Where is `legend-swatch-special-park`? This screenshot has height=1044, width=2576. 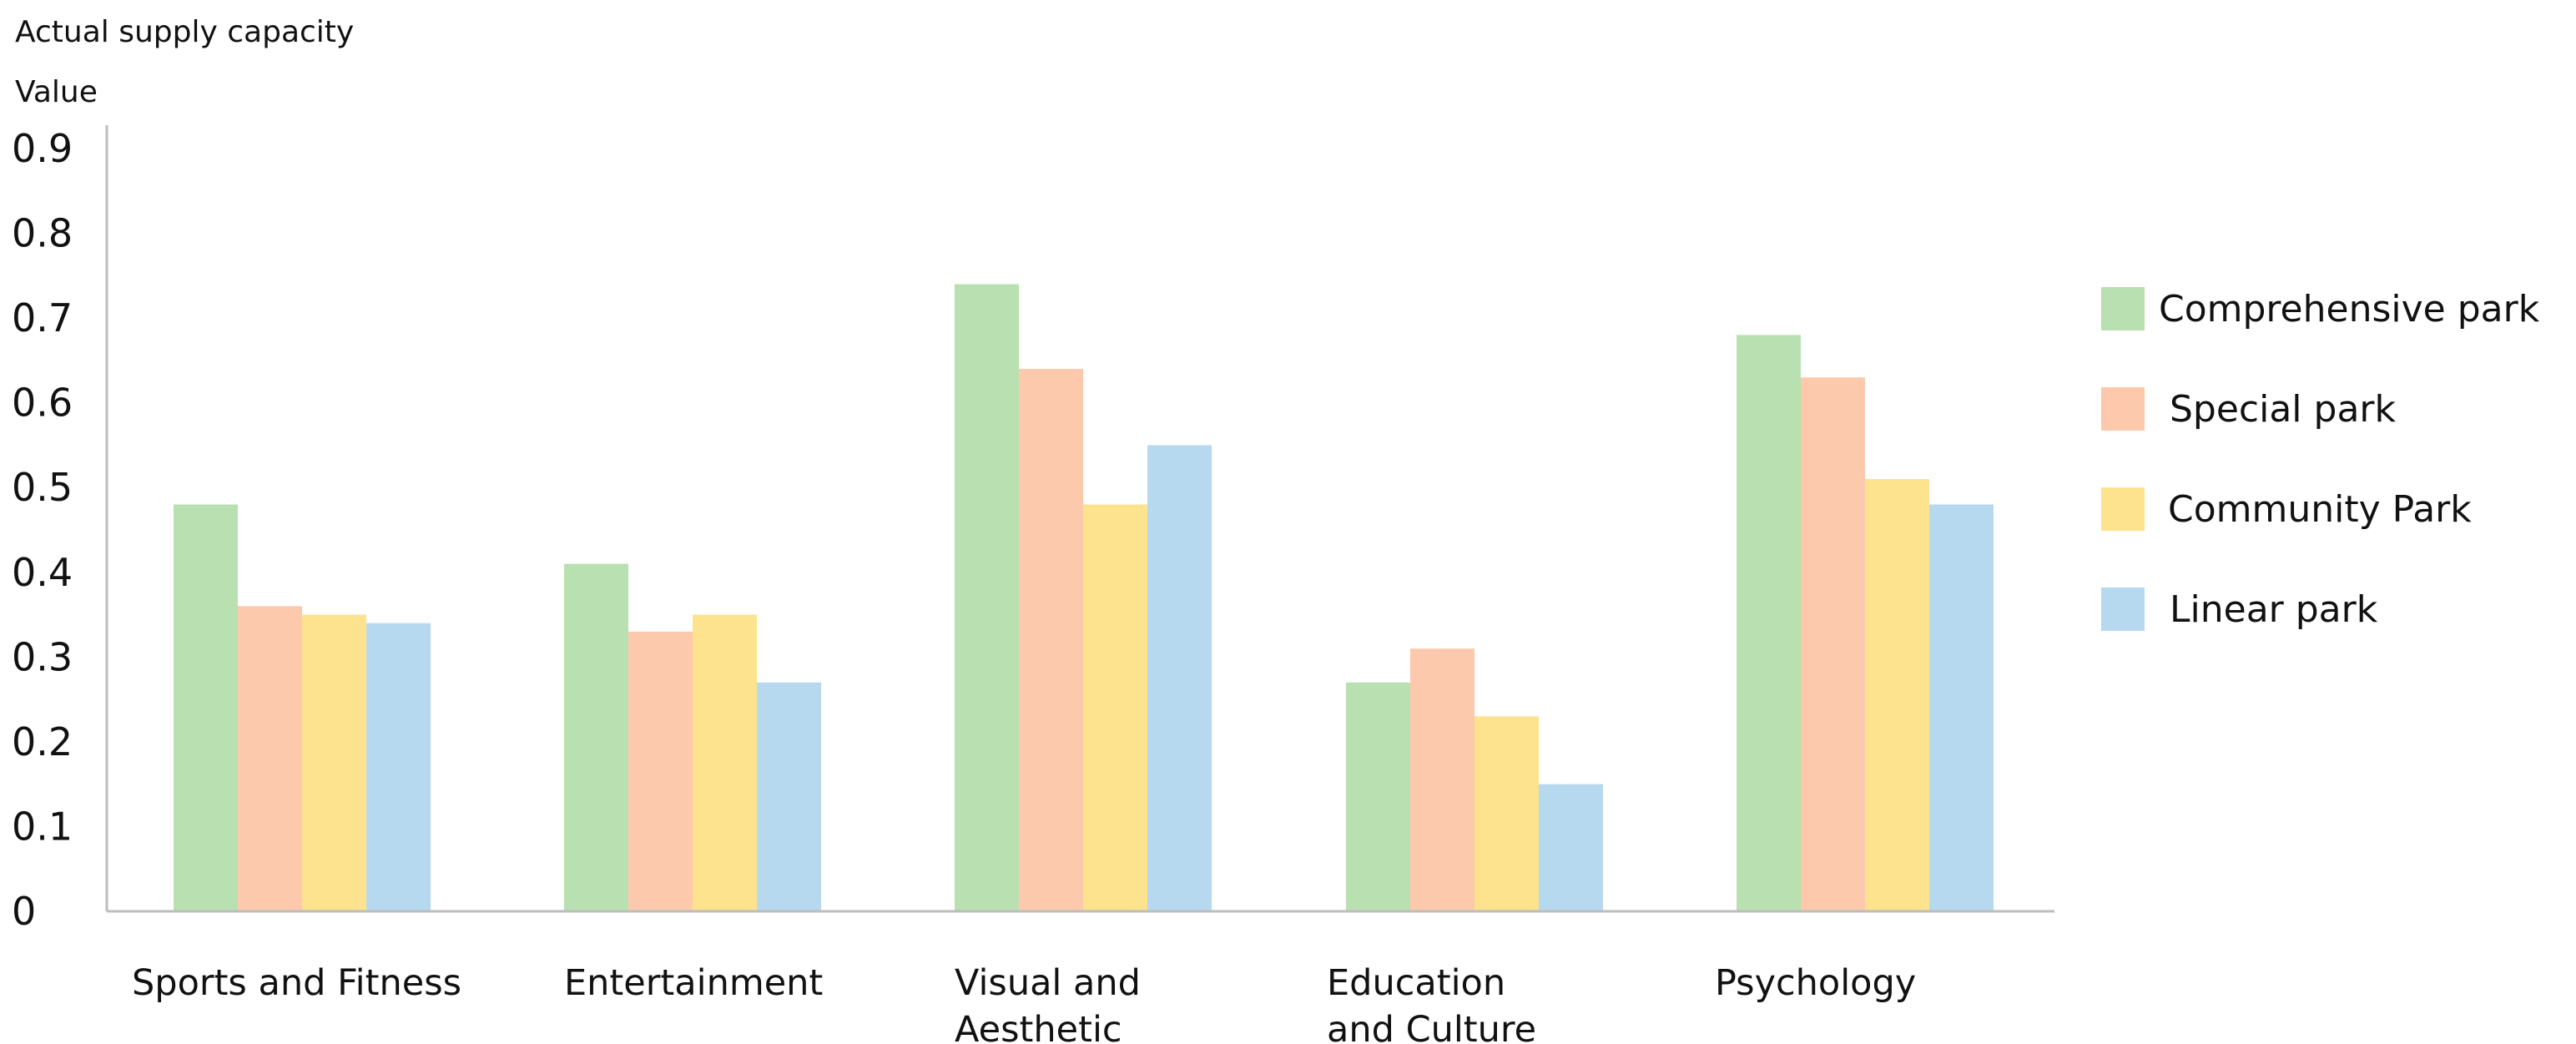 legend-swatch-special-park is located at coordinates (2123, 409).